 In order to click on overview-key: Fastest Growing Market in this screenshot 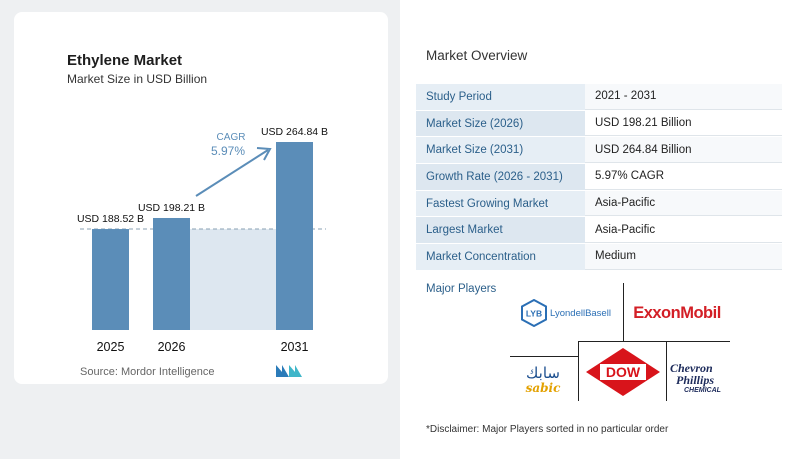, I will do `click(500, 203)`.